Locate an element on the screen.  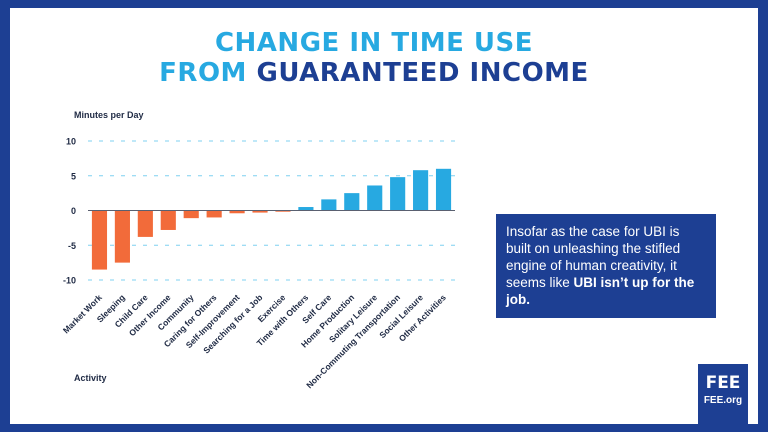
title-line-2-accent: FROM is located at coordinates (208, 73).